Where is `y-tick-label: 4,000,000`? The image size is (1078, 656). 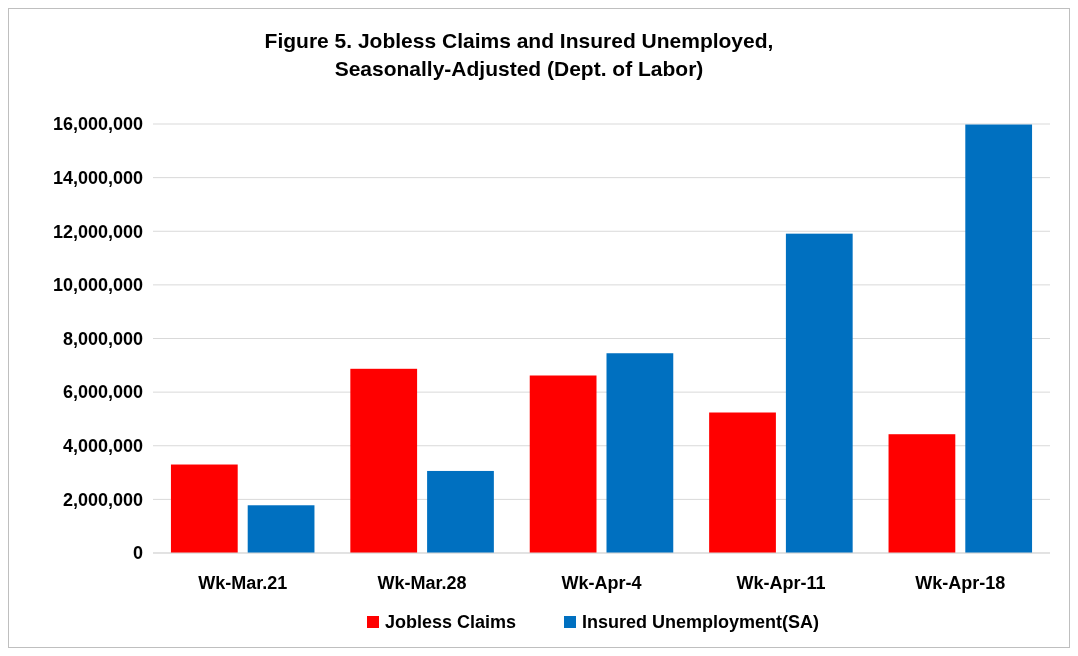 y-tick-label: 4,000,000 is located at coordinates (102, 446).